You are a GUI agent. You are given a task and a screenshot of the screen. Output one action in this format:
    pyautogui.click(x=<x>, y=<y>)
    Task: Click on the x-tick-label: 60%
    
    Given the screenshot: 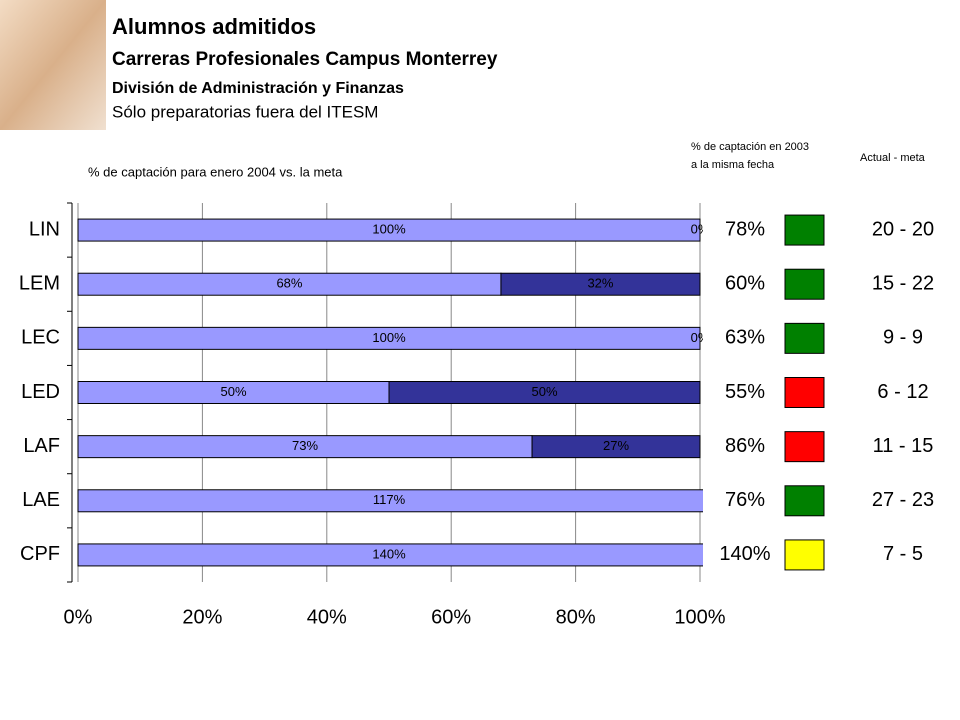 What is the action you would take?
    pyautogui.click(x=451, y=617)
    